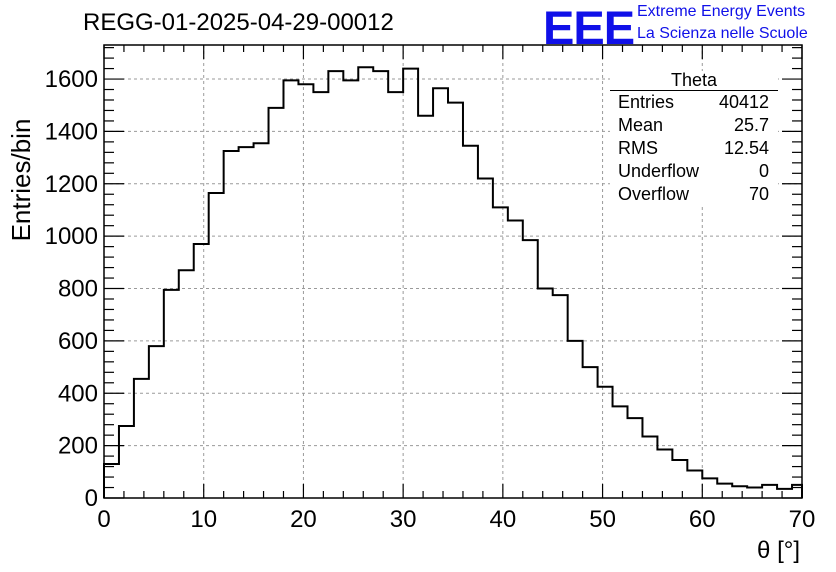 Image resolution: width=836 pixels, height=572 pixels. What do you see at coordinates (71, 236) in the screenshot?
I see `y-tick-label: 1000` at bounding box center [71, 236].